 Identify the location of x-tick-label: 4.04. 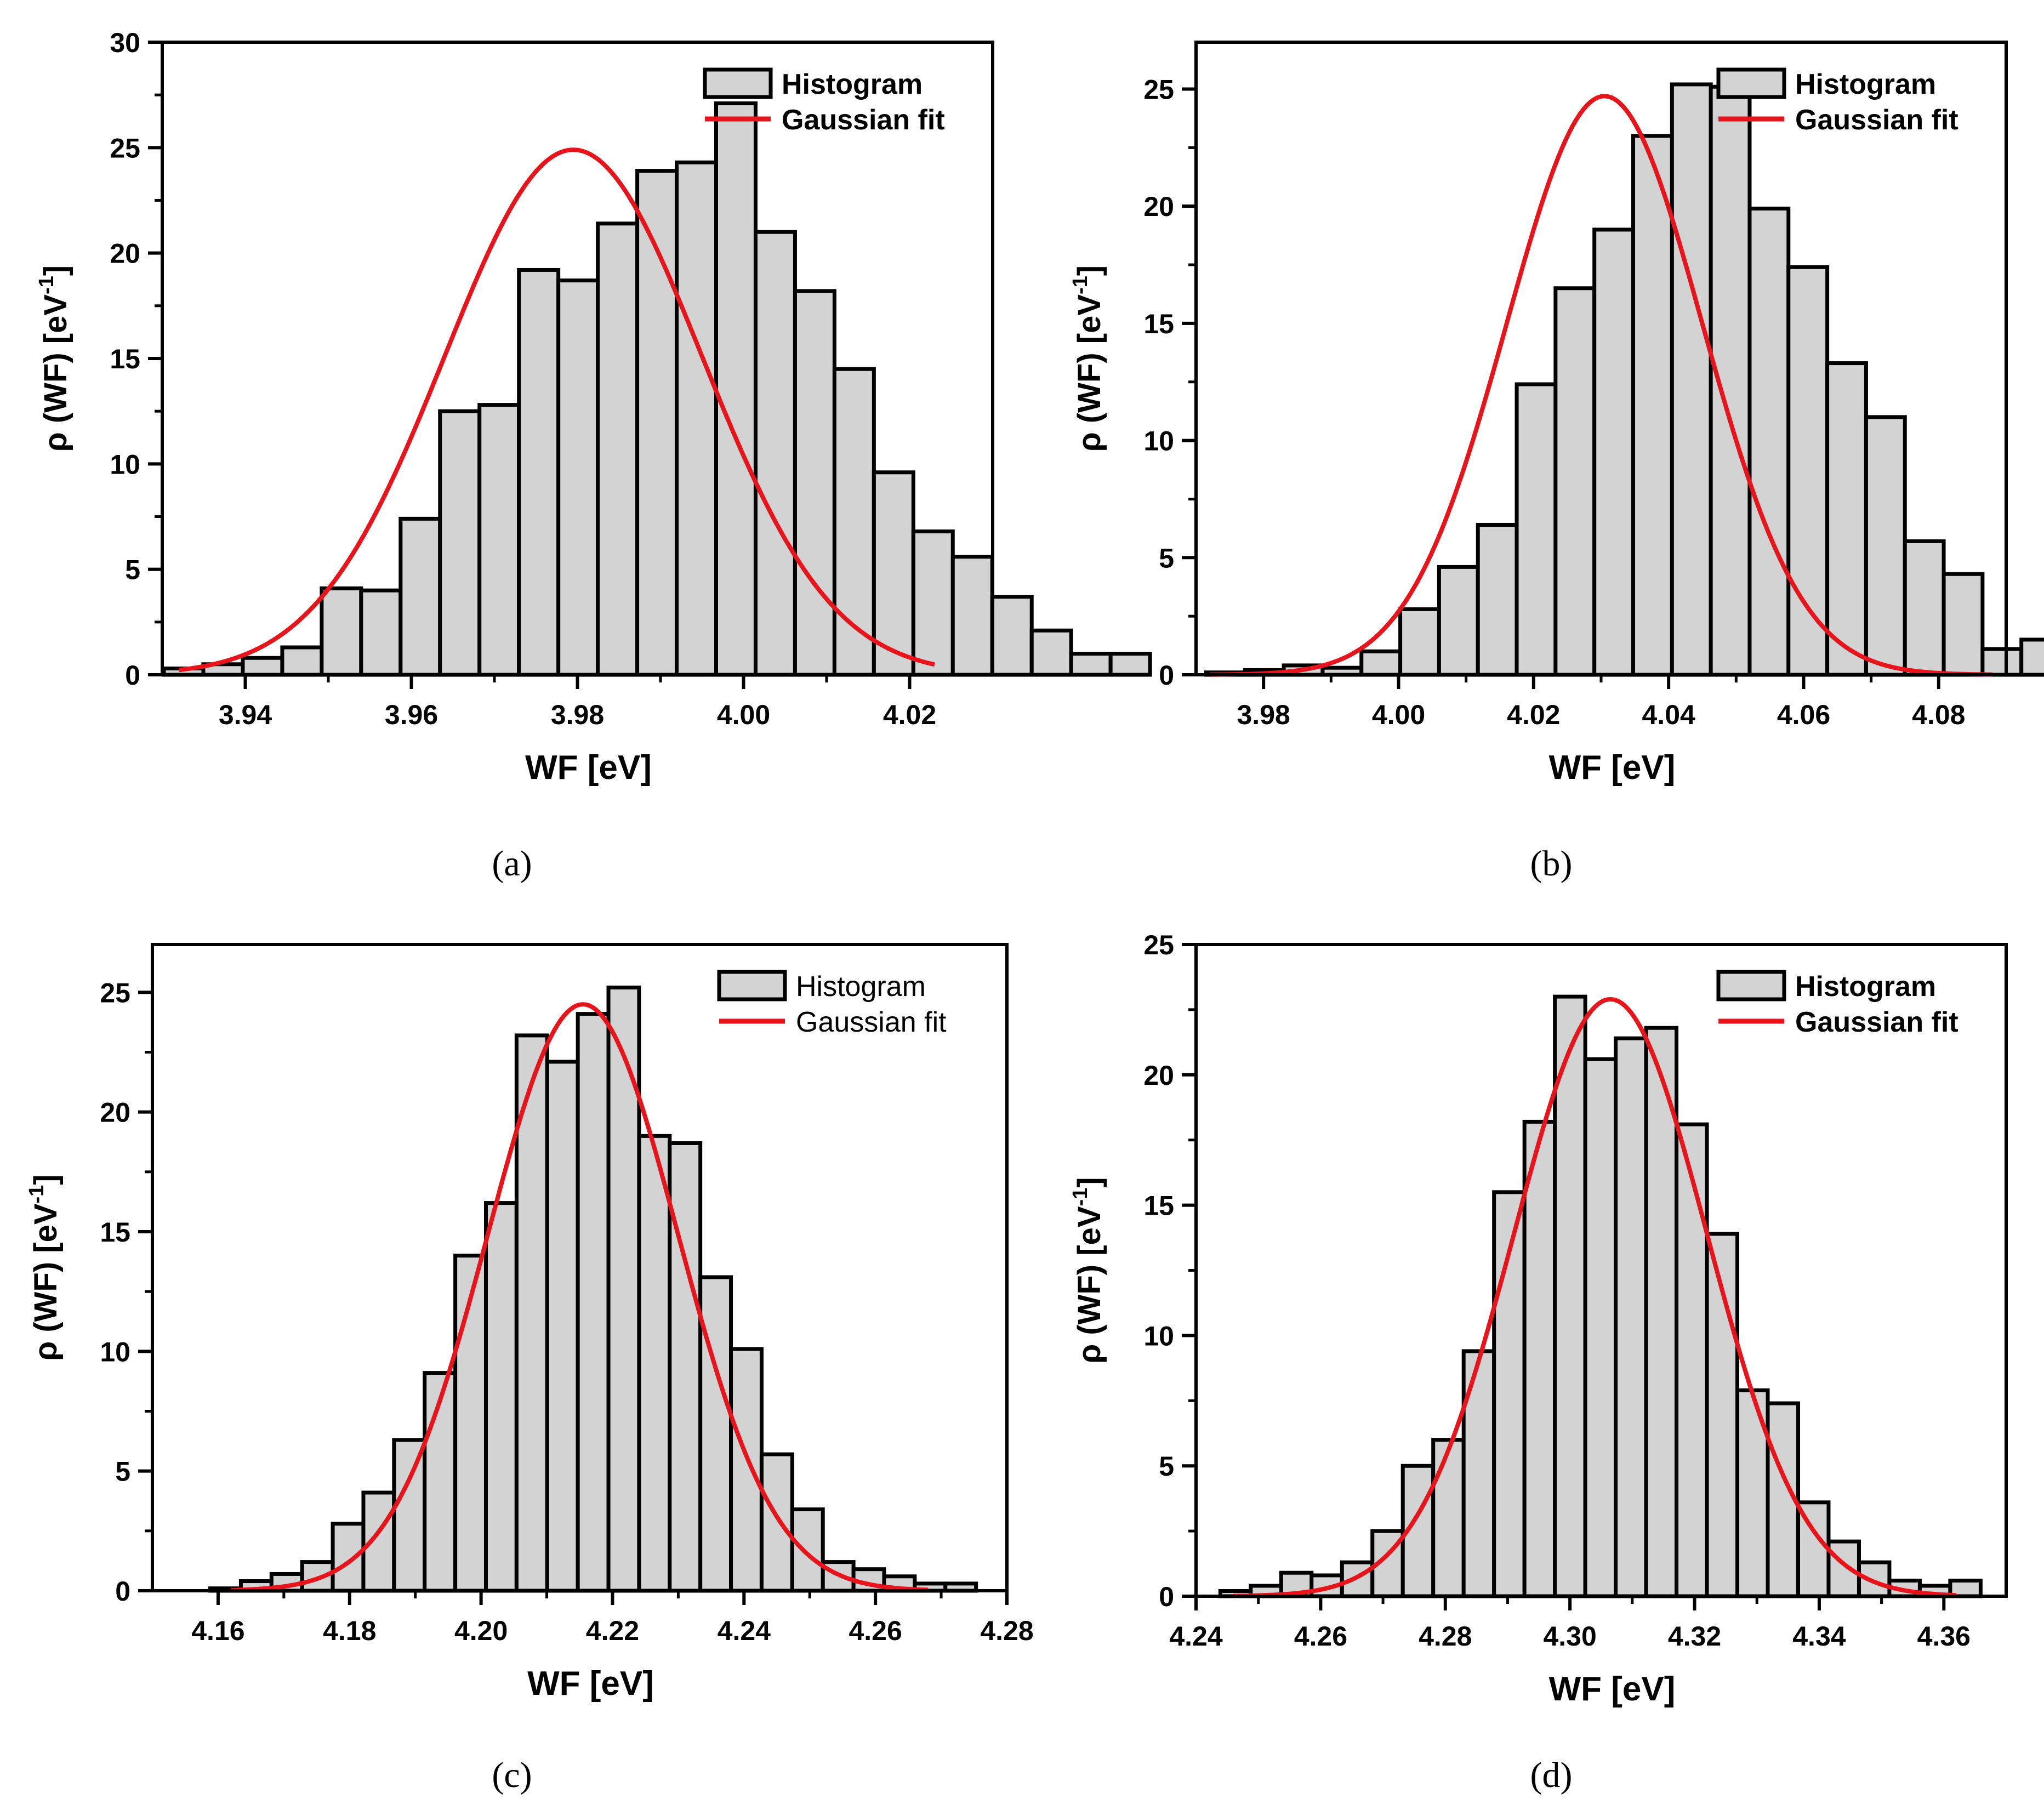
(1669, 714).